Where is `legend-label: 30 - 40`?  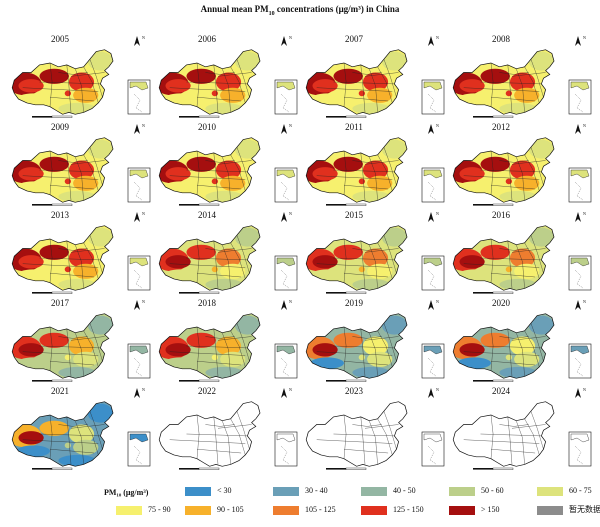 legend-label: 30 - 40 is located at coordinates (316, 490).